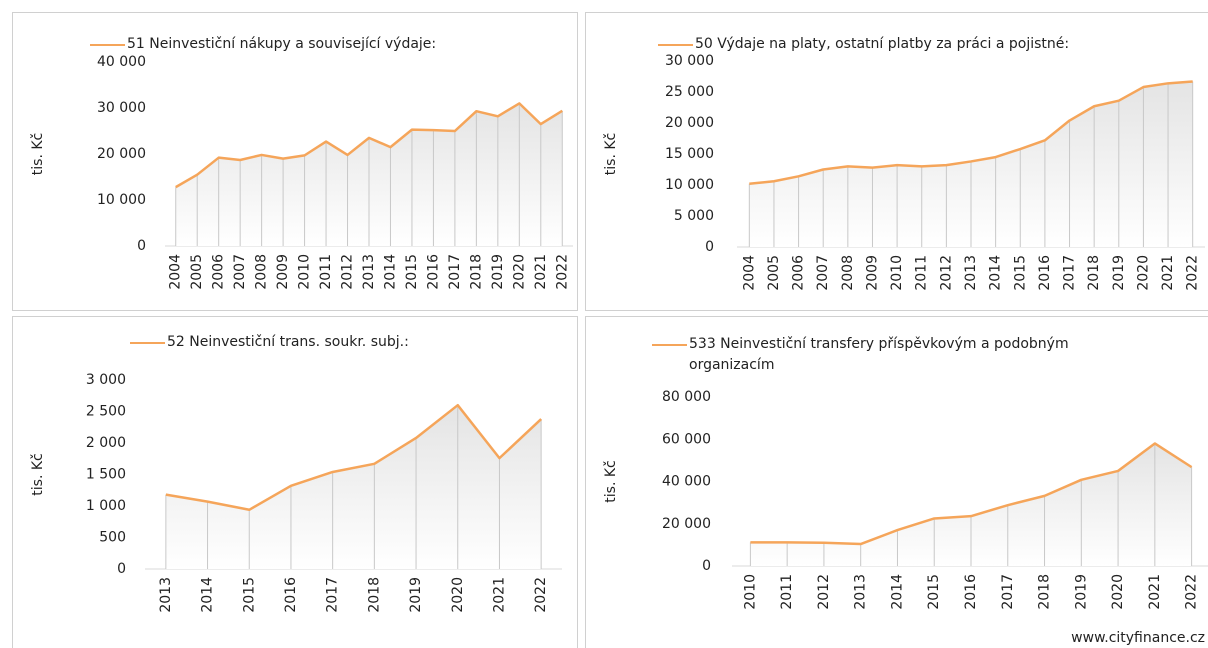 The width and height of the screenshot is (1208, 648). Describe the element at coordinates (106, 506) in the screenshot. I see `y-tick-label: 1 000` at that location.